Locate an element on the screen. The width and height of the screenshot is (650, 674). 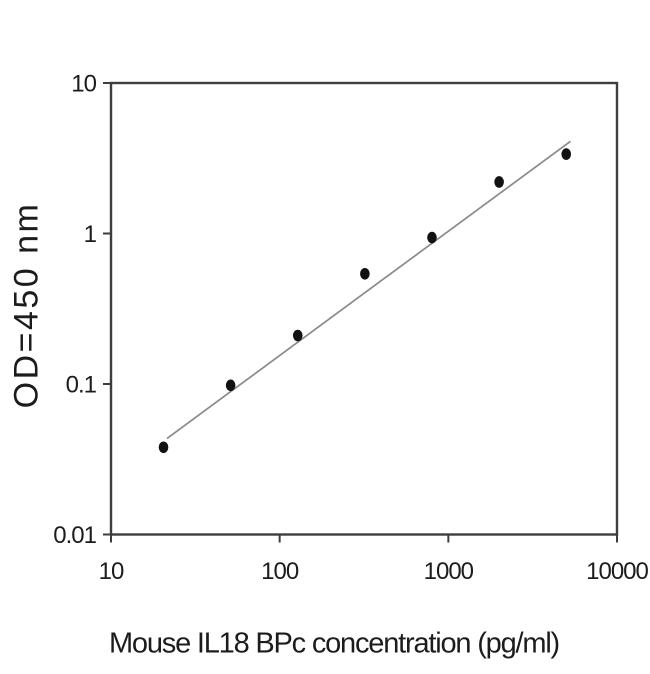
y-tick-label: 0.01 is located at coordinates (74, 535).